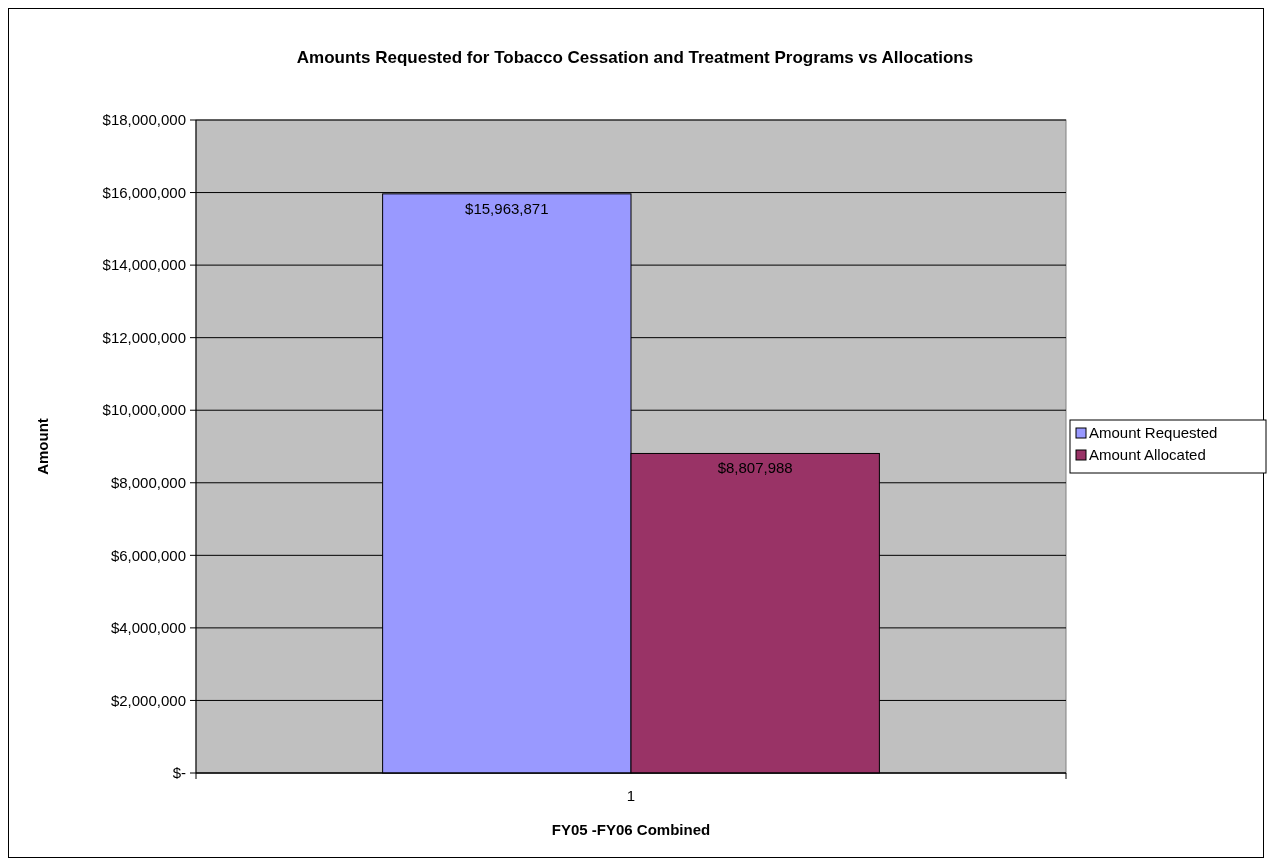 The height and width of the screenshot is (865, 1271). What do you see at coordinates (1147, 455) in the screenshot?
I see `legend-label: Amount Allocated` at bounding box center [1147, 455].